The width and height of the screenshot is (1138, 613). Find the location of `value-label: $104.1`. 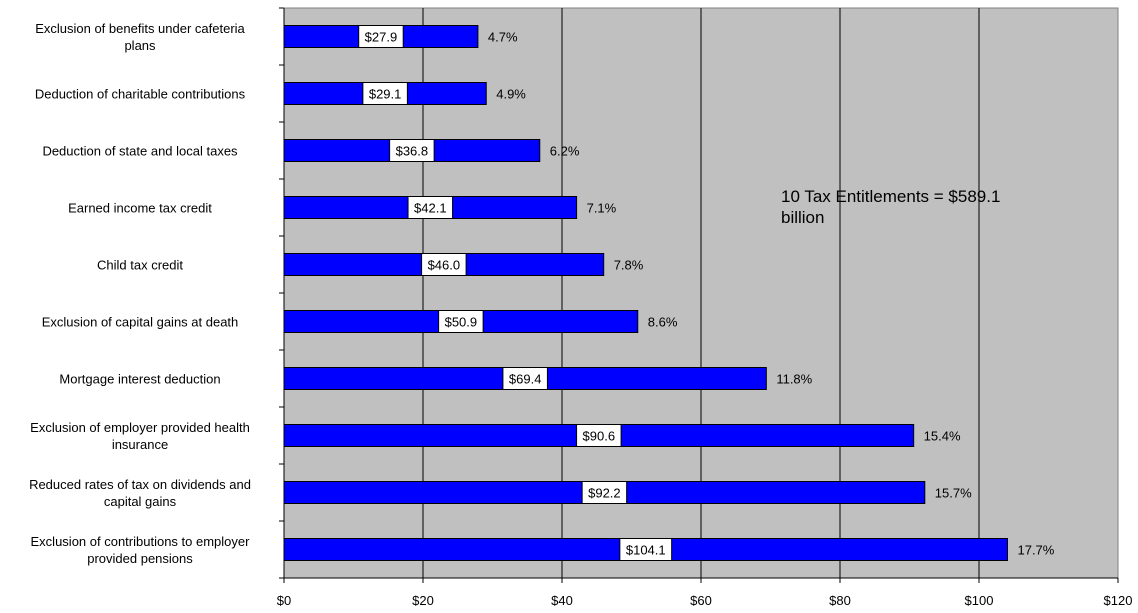

value-label: $104.1 is located at coordinates (646, 550).